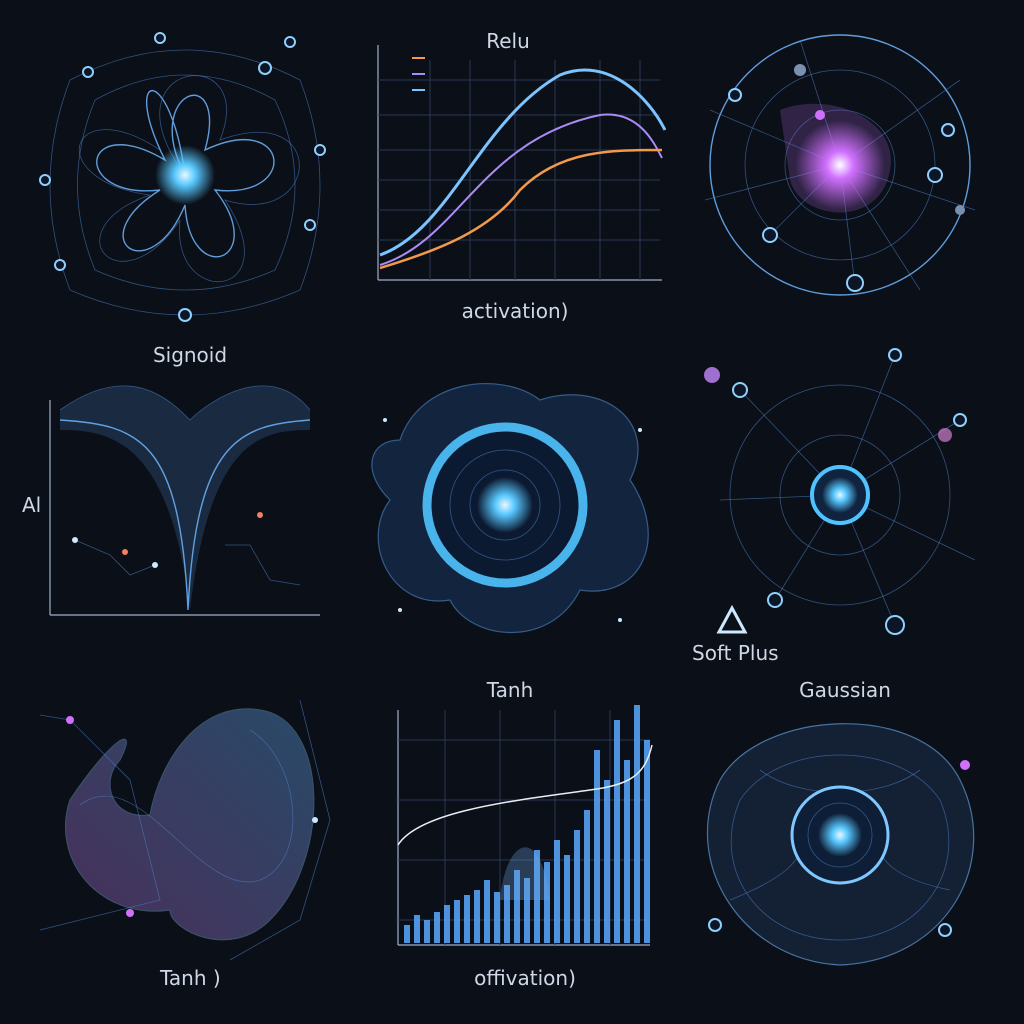  I want to click on softplus-art, so click(840, 491).